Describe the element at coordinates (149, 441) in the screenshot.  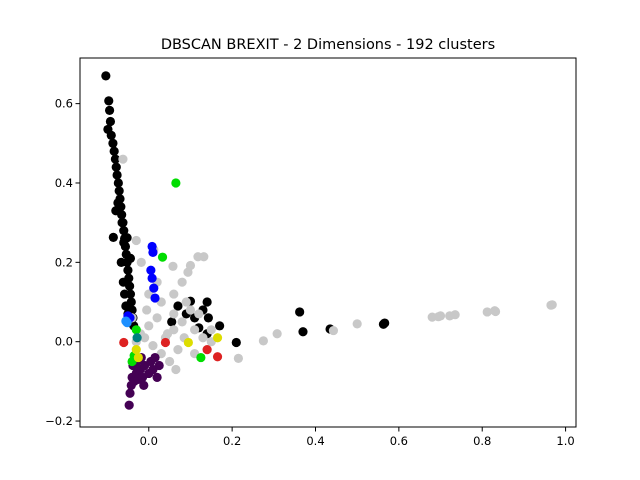
I see `x-tick-label: 0.0` at that location.